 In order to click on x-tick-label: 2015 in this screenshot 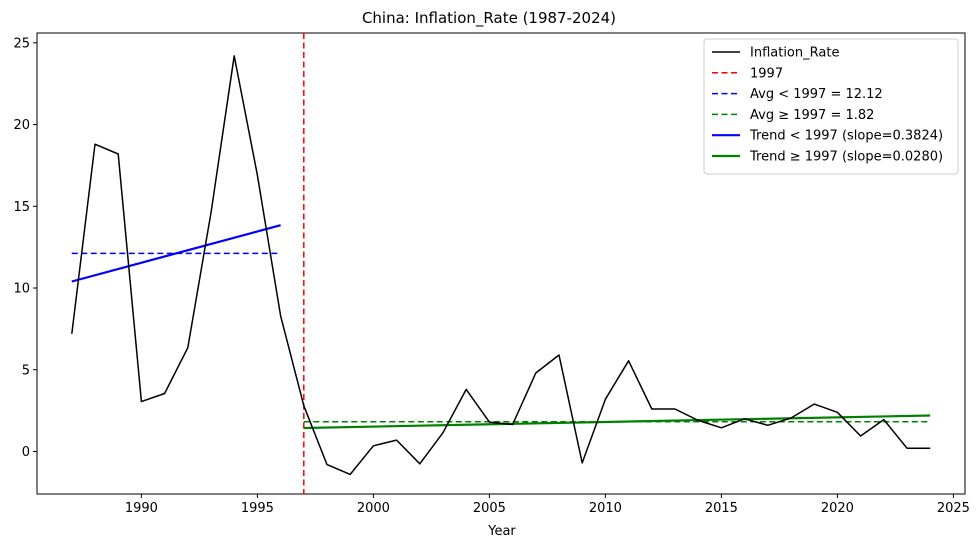, I will do `click(721, 508)`.